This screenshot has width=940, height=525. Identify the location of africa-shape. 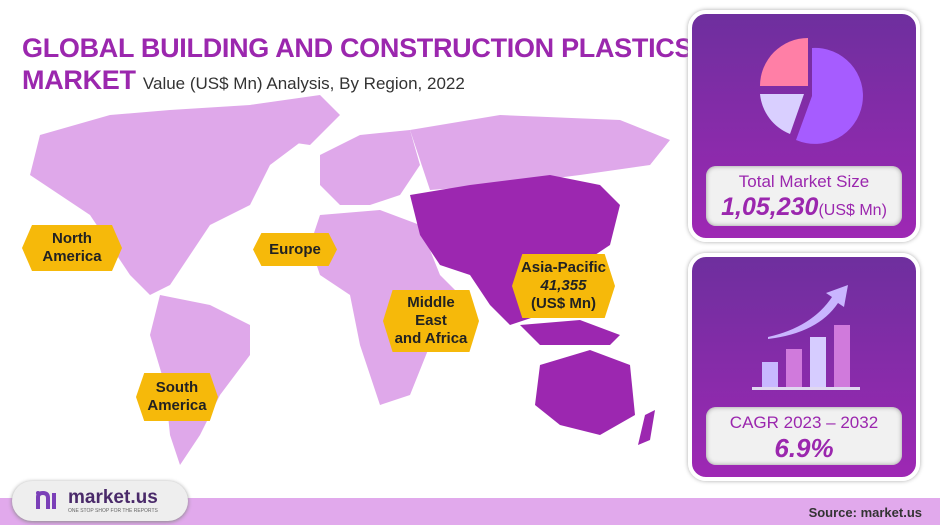
(385, 307).